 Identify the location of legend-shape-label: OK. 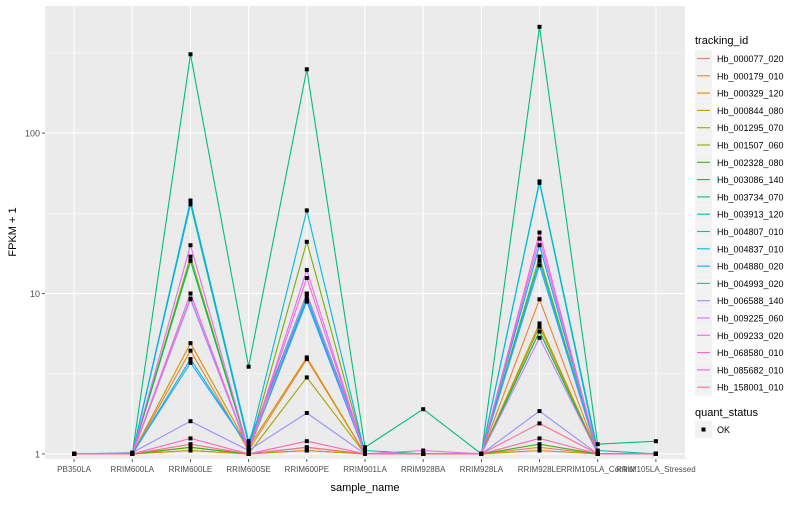
(723, 430).